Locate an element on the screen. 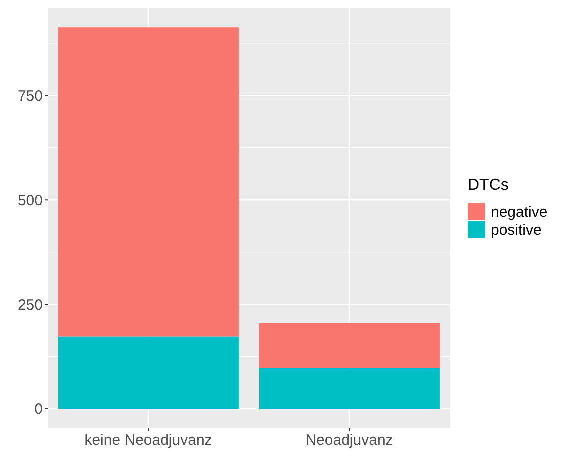 Image resolution: width=580 pixels, height=451 pixels. x-tick-label: Neoadjuvanz is located at coordinates (350, 440).